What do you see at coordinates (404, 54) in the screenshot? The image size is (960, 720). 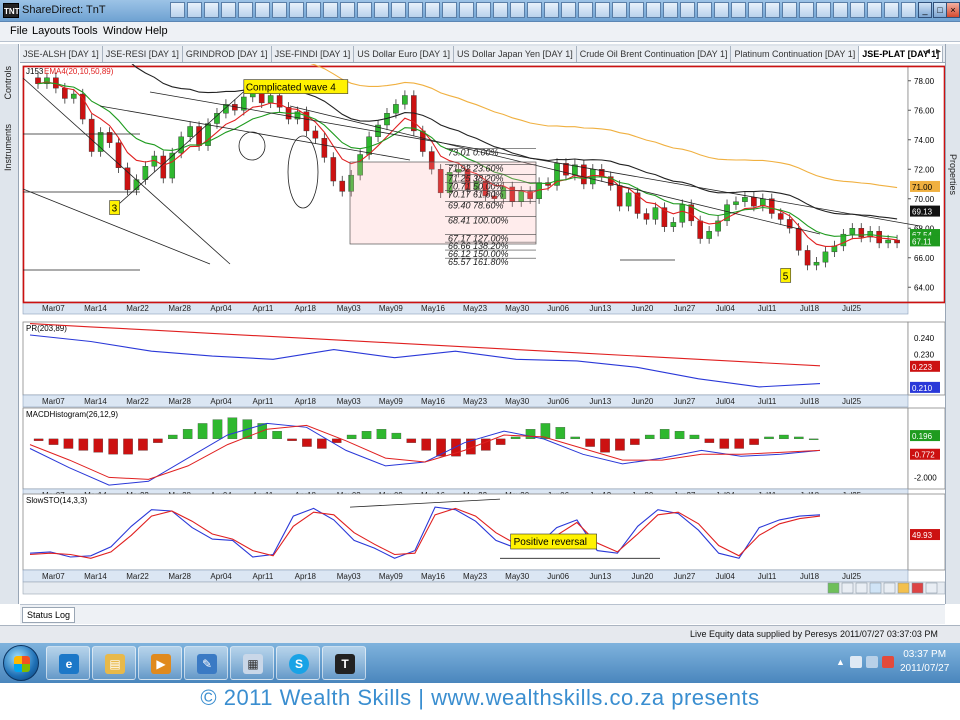 I see `tab-us-dollar-euro-day-1: US Dollar Euro [DAY 1]` at bounding box center [404, 54].